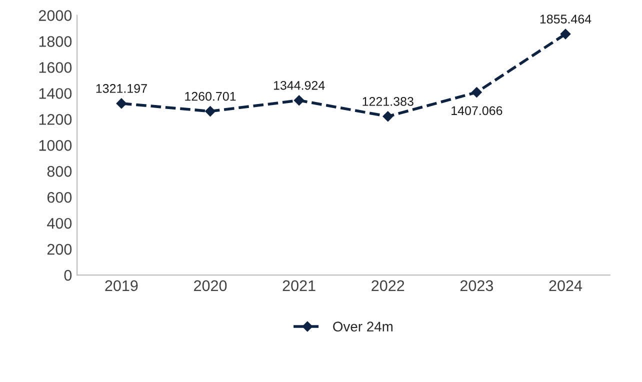  I want to click on y-tick-label: 800, so click(59, 171).